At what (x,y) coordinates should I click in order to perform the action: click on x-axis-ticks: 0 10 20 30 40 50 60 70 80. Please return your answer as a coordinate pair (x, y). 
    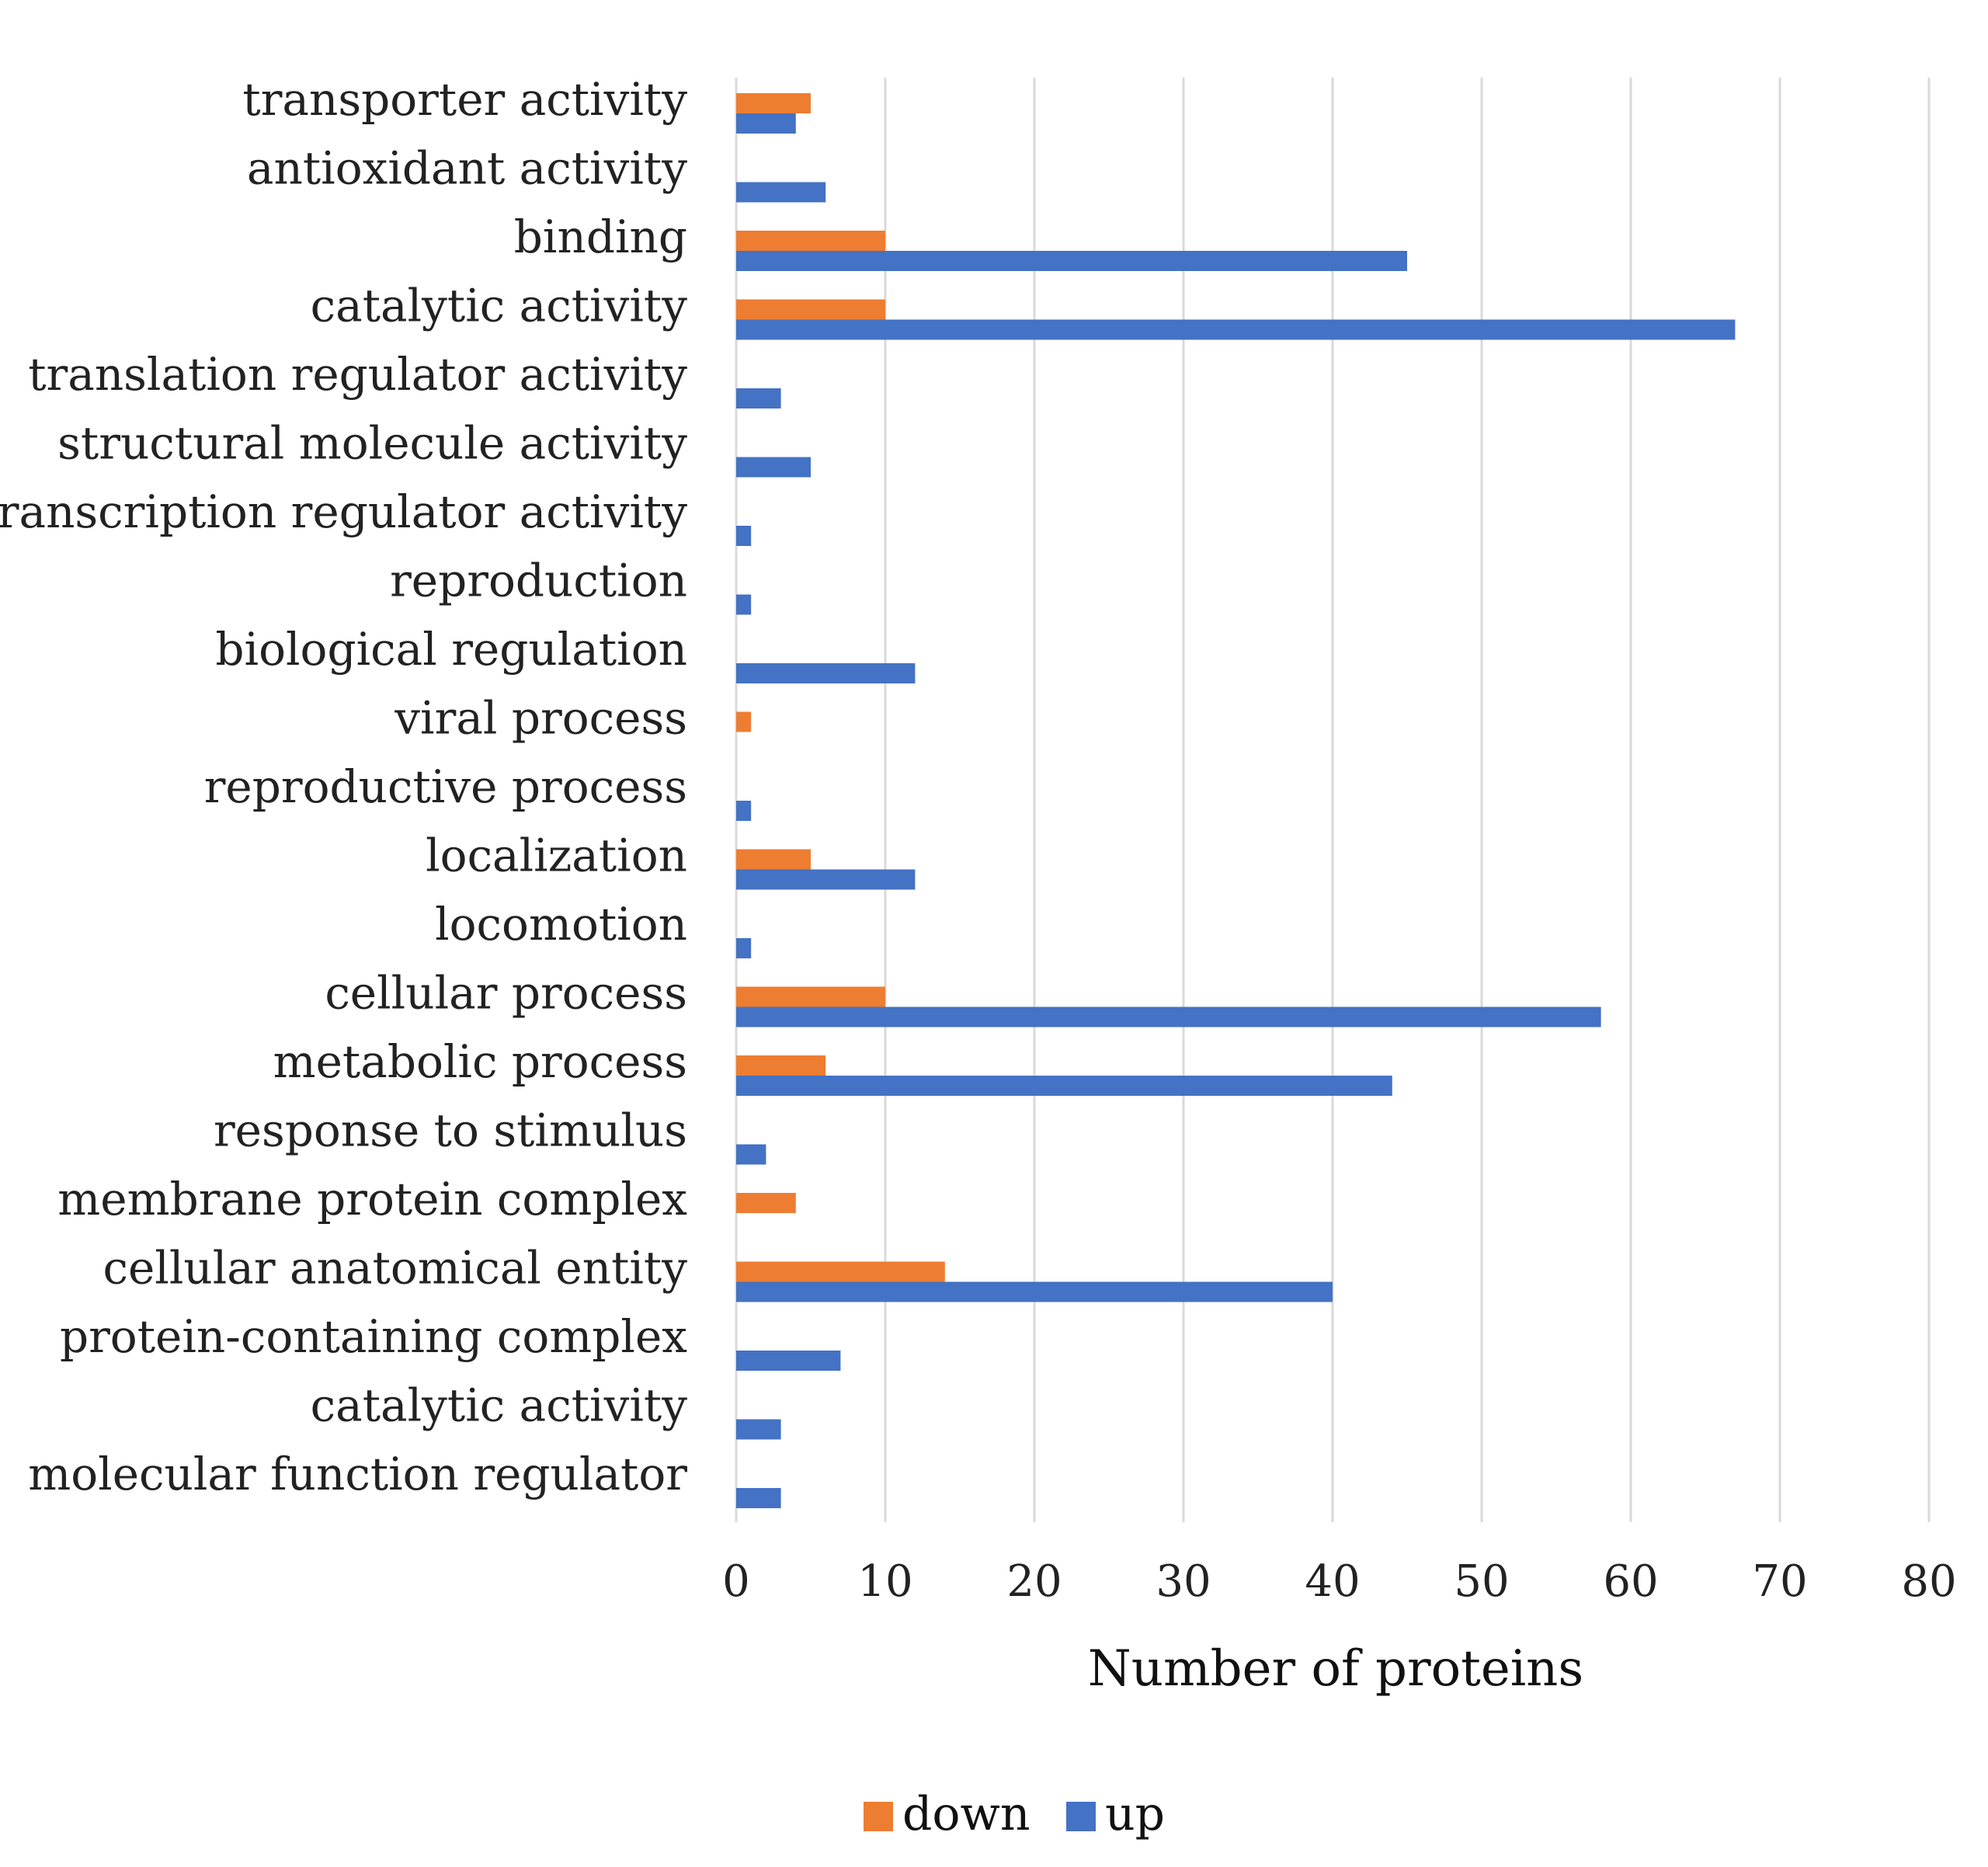
    Looking at the image, I should click on (1339, 1581).